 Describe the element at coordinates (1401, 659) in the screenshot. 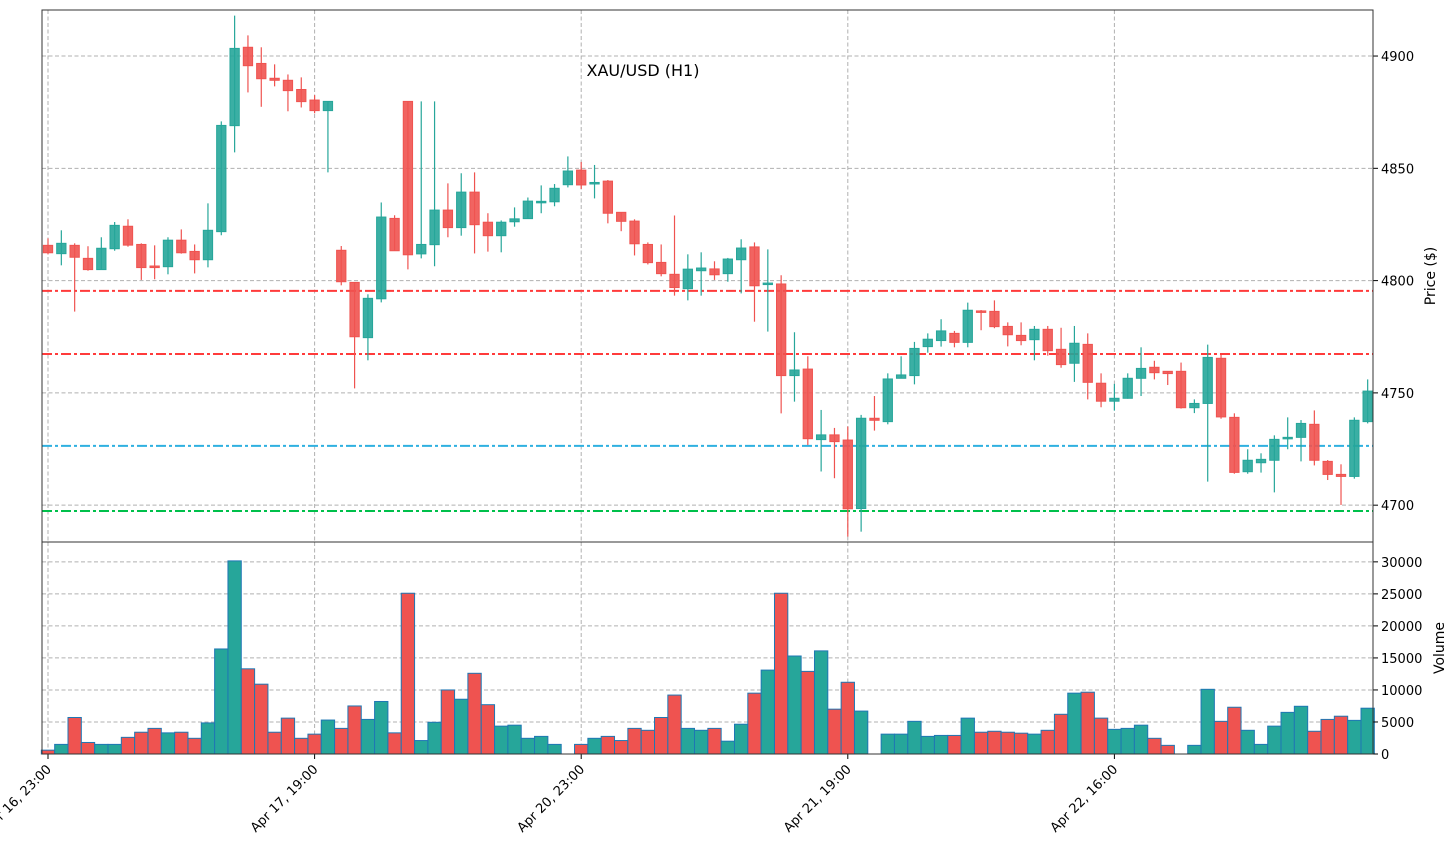

I see `volume-tick-label: 15000` at that location.